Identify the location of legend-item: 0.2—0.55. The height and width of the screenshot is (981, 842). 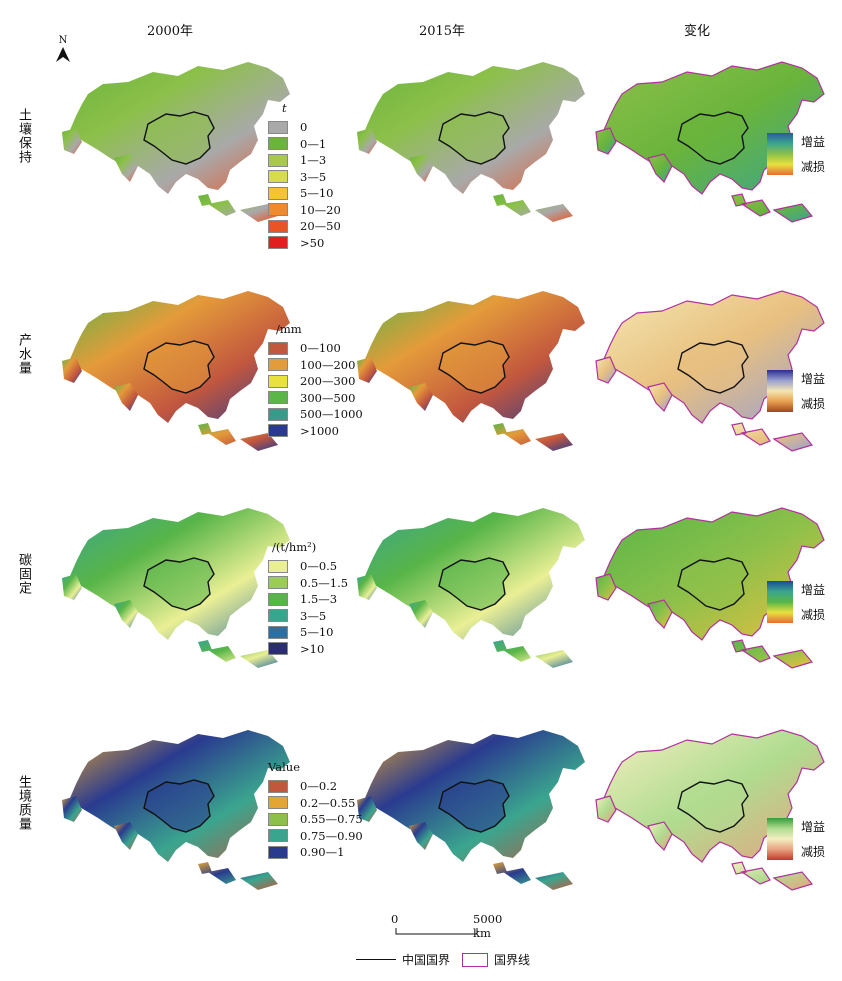
(315, 803).